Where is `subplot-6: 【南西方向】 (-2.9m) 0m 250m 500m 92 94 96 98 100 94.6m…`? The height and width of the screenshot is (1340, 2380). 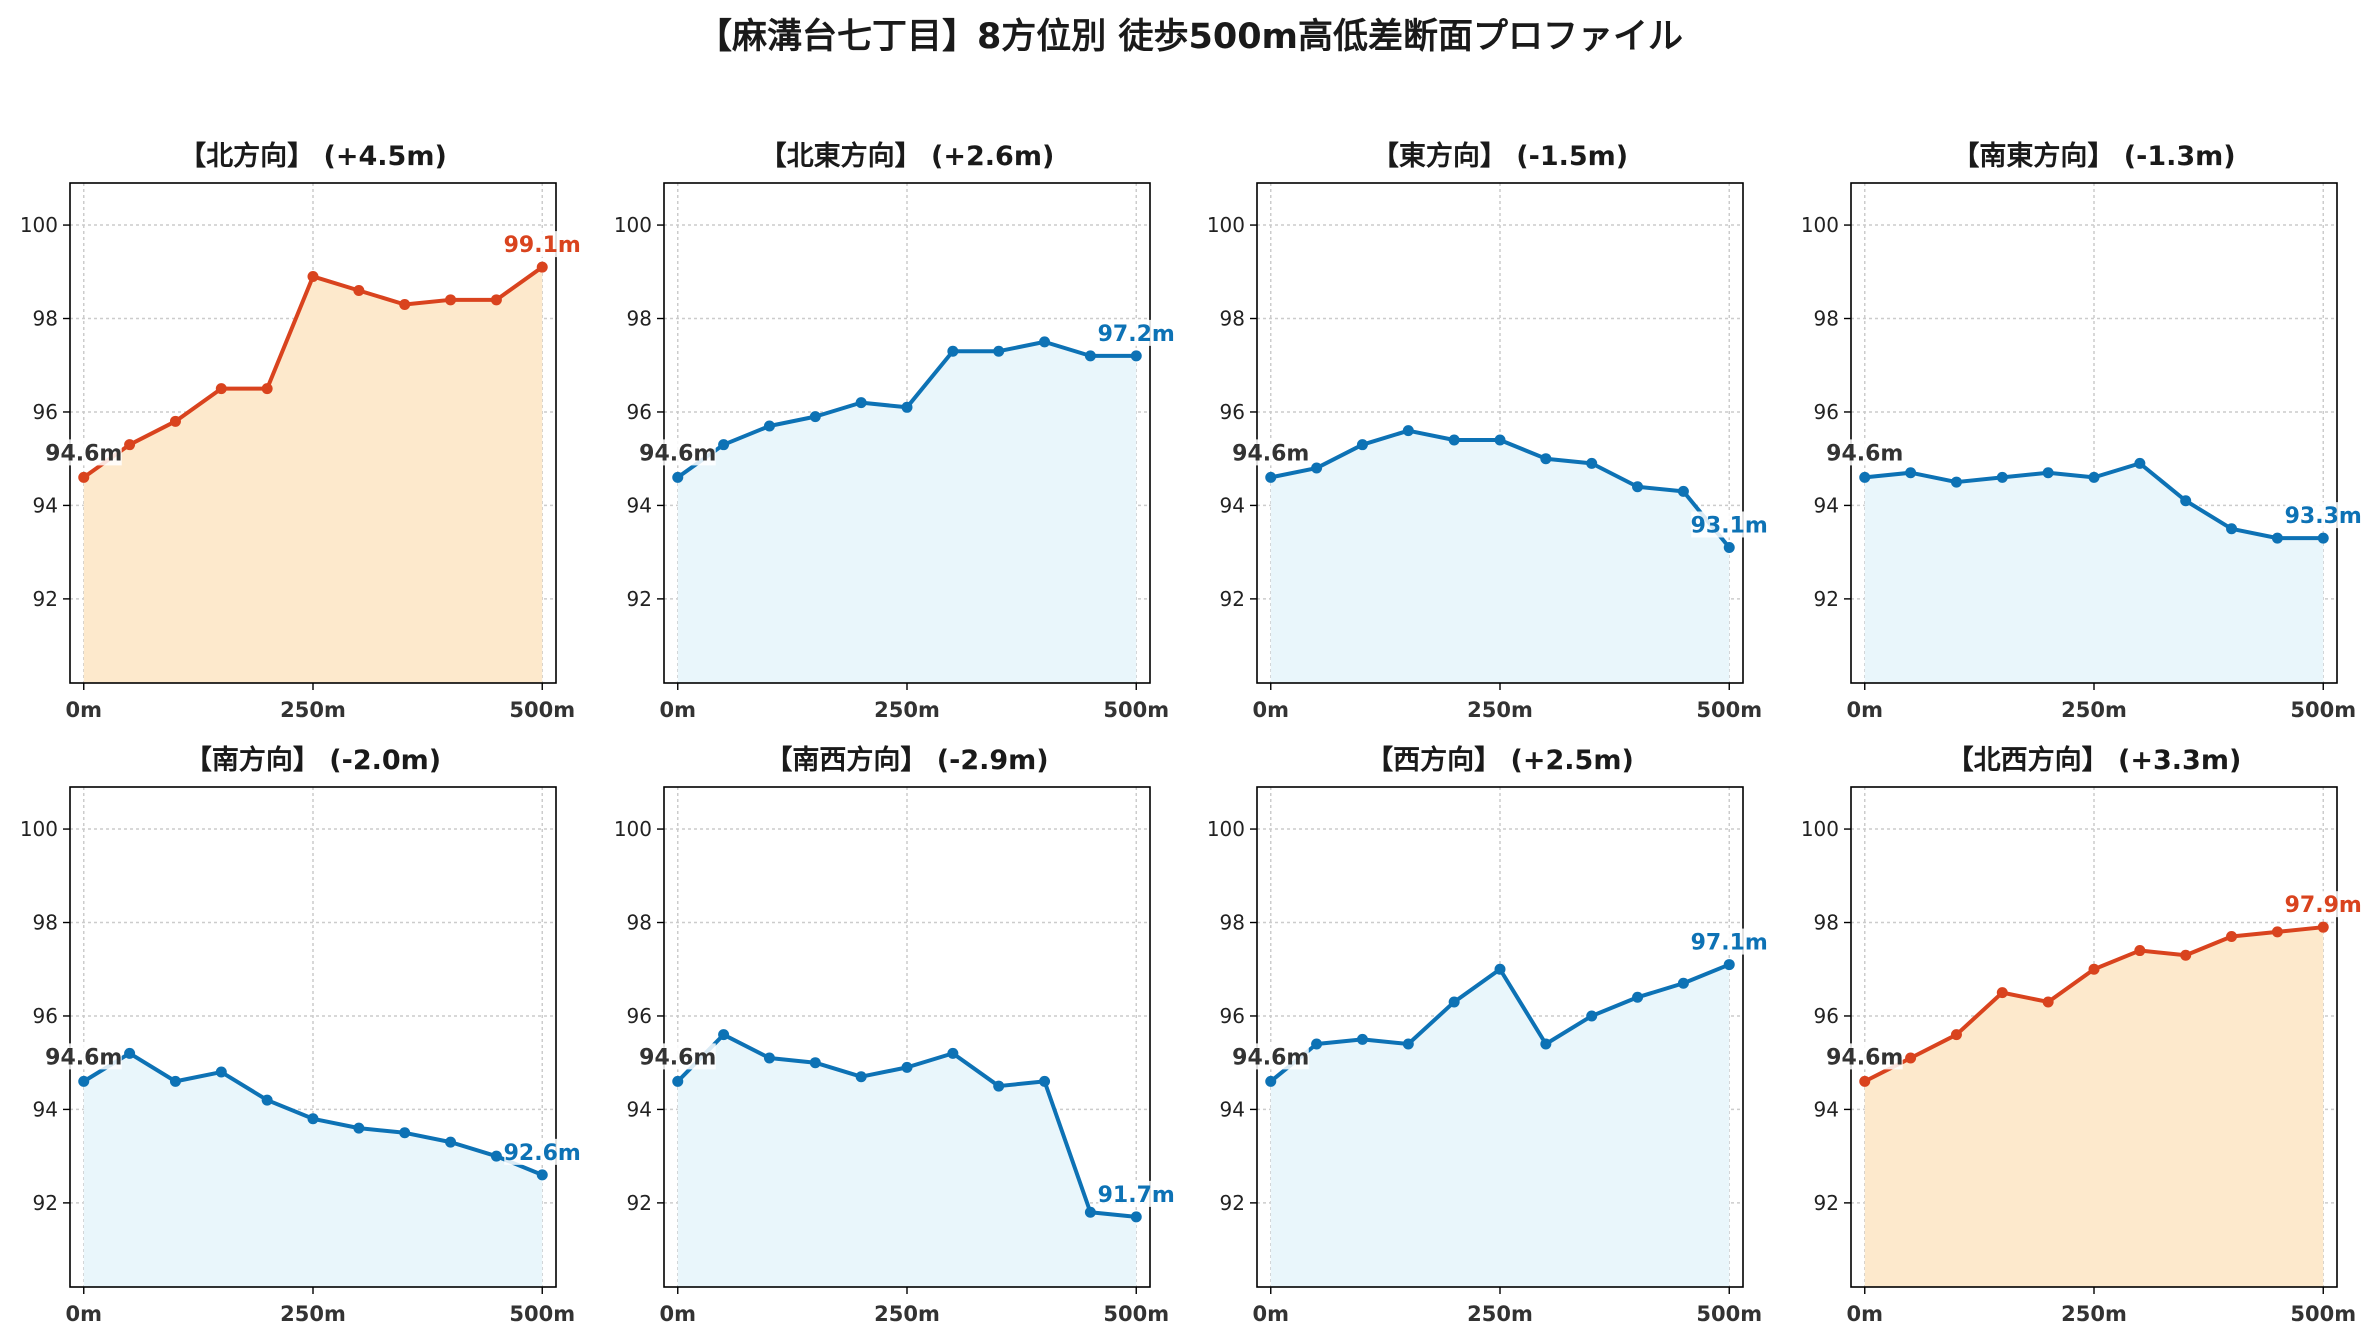 subplot-6: 【南西方向】 (-2.9m) 0m 250m 500m 92 94 96 98 100 94.6m… is located at coordinates (894, 1035).